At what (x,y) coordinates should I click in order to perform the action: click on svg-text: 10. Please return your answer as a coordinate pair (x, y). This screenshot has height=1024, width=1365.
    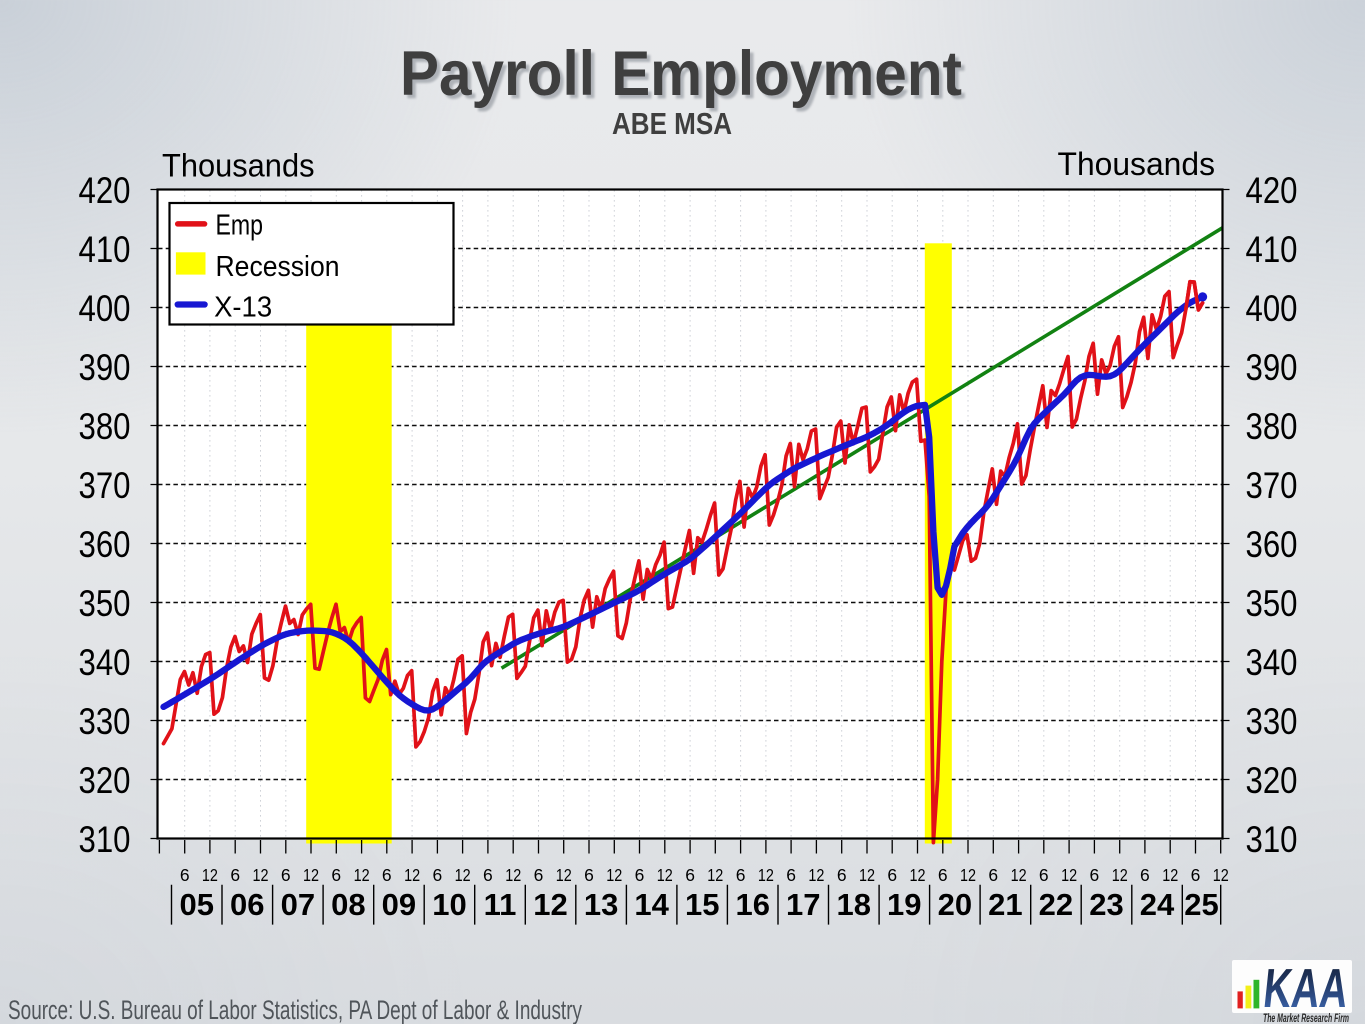
    Looking at the image, I should click on (449, 904).